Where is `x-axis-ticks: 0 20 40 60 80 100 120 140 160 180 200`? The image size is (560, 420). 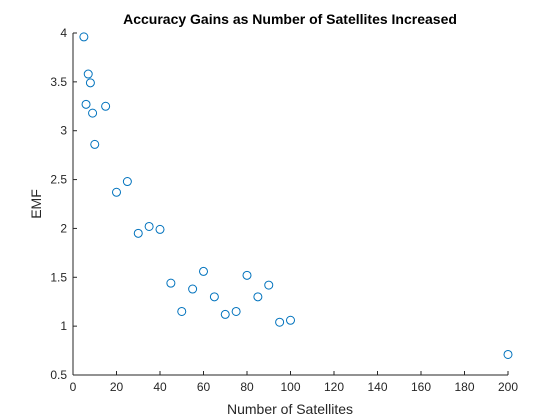 x-axis-ticks: 0 20 40 60 80 100 120 140 160 180 200 is located at coordinates (294, 382).